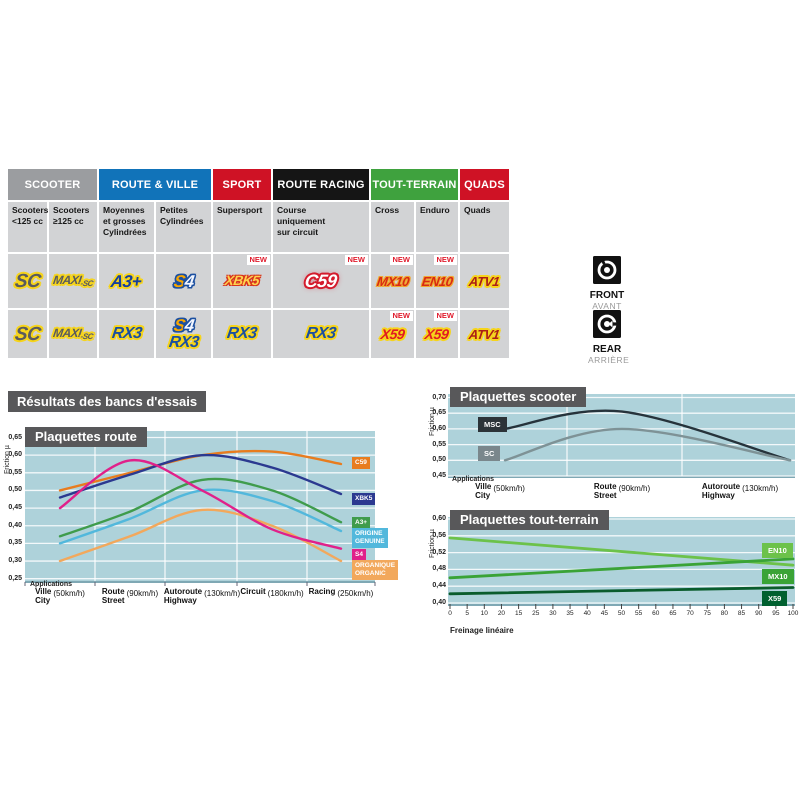  I want to click on x-axis-category: Circuit (180km/h), so click(272, 592).